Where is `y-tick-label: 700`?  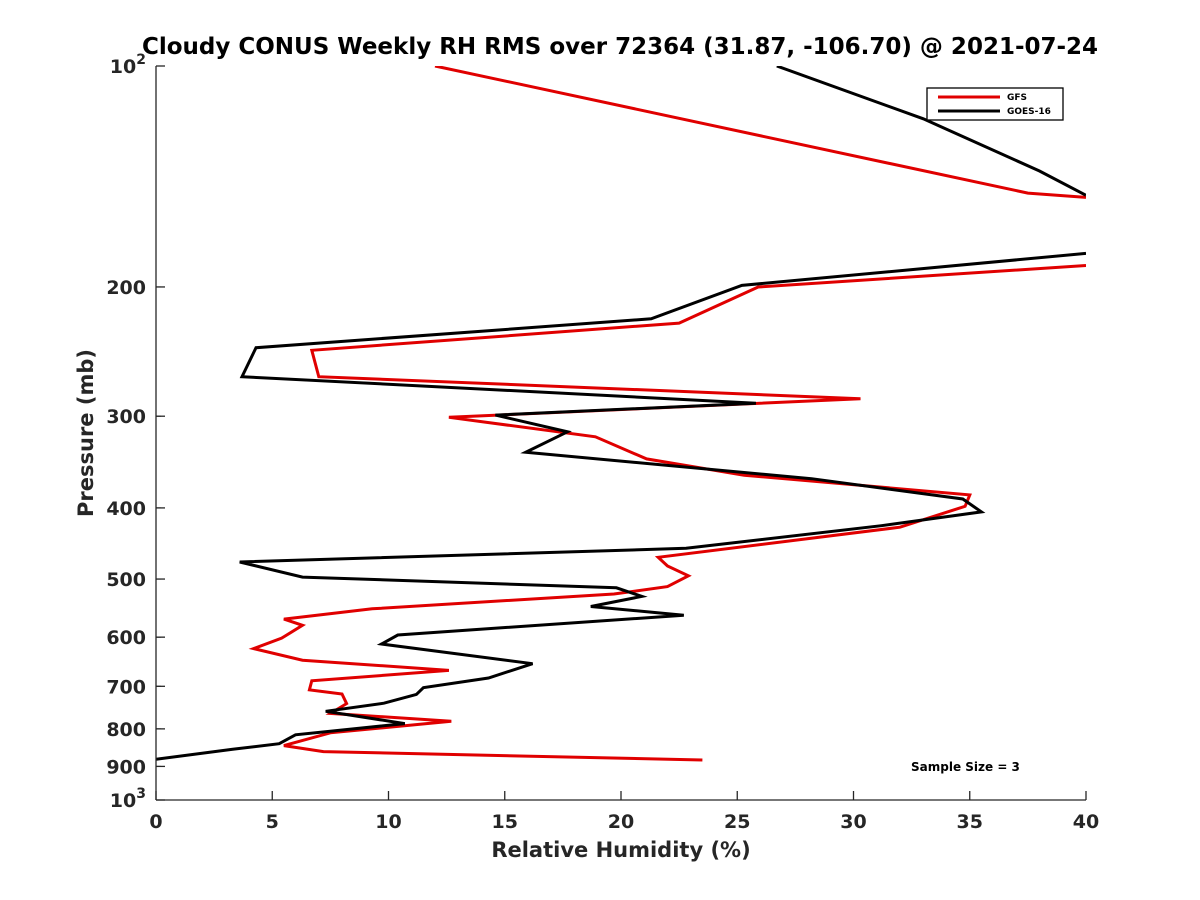 y-tick-label: 700 is located at coordinates (126, 687).